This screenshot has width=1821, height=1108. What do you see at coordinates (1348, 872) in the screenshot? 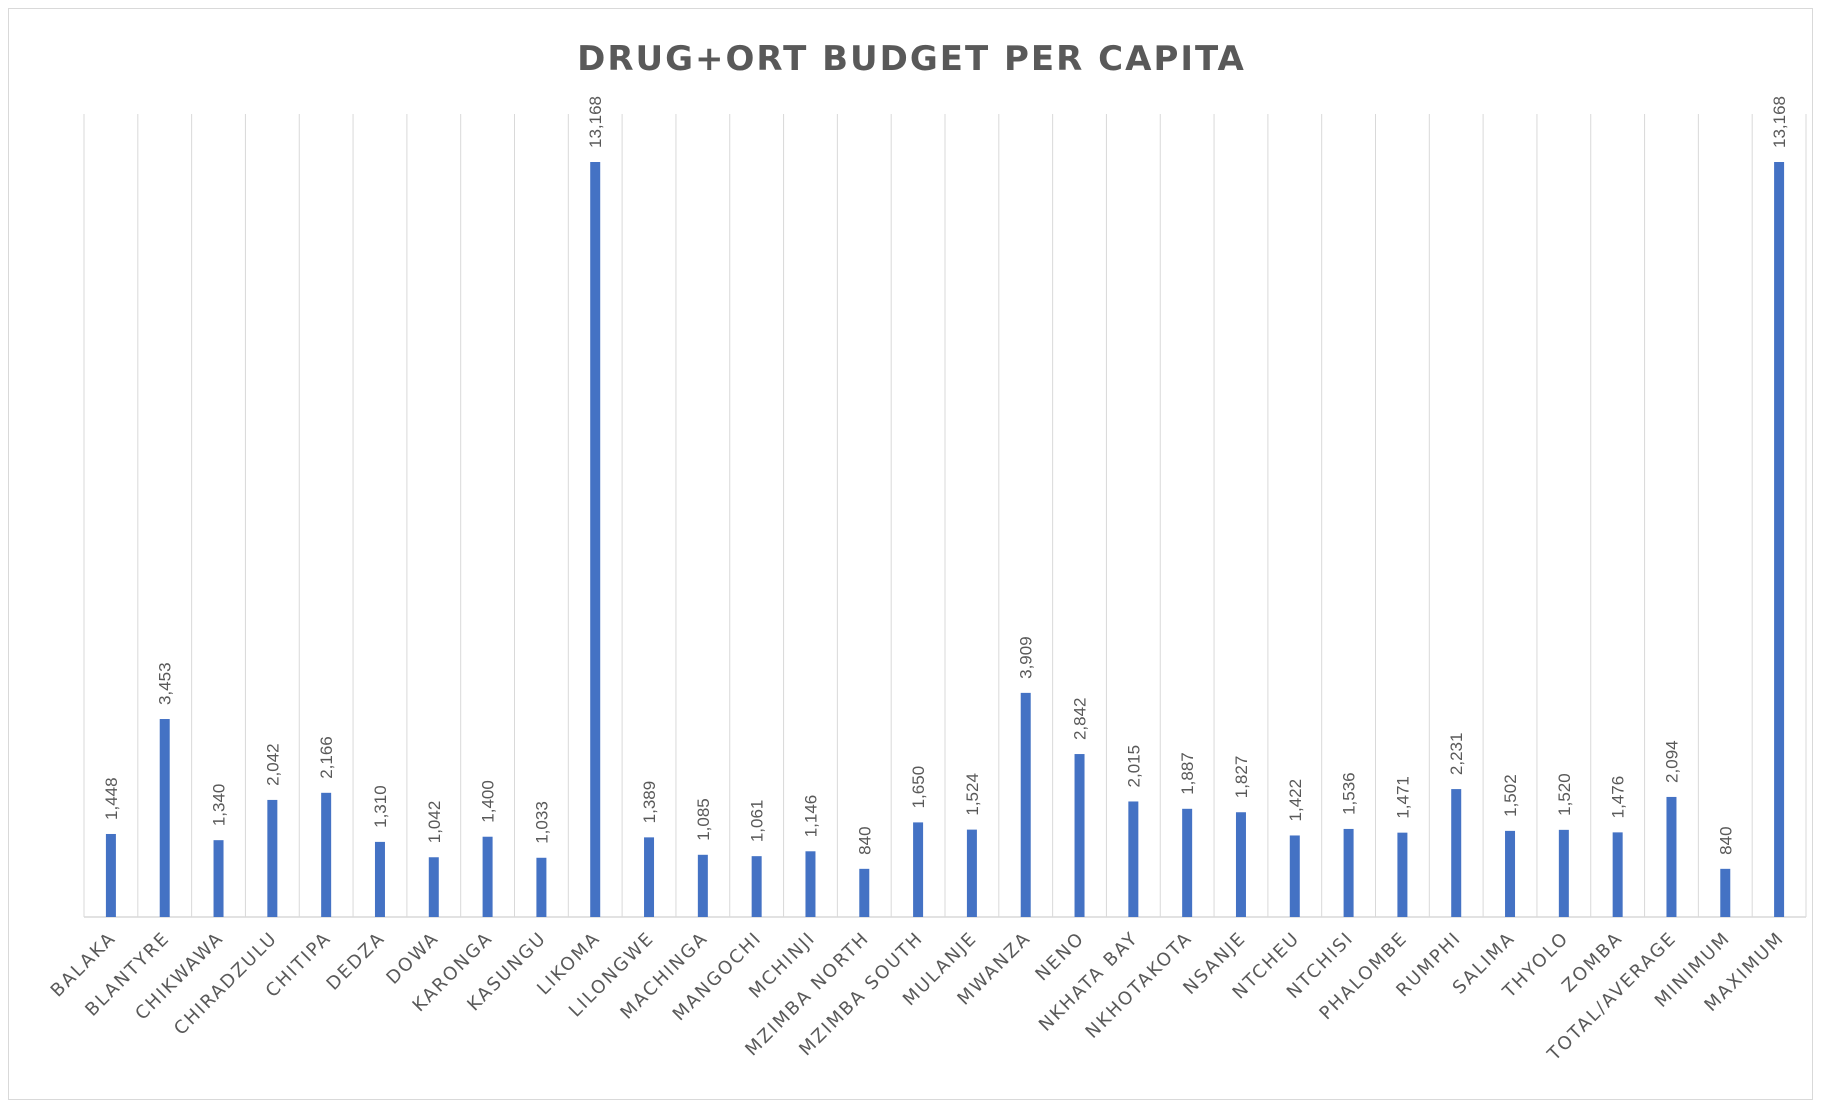
I see `bar-ntchisi` at bounding box center [1348, 872].